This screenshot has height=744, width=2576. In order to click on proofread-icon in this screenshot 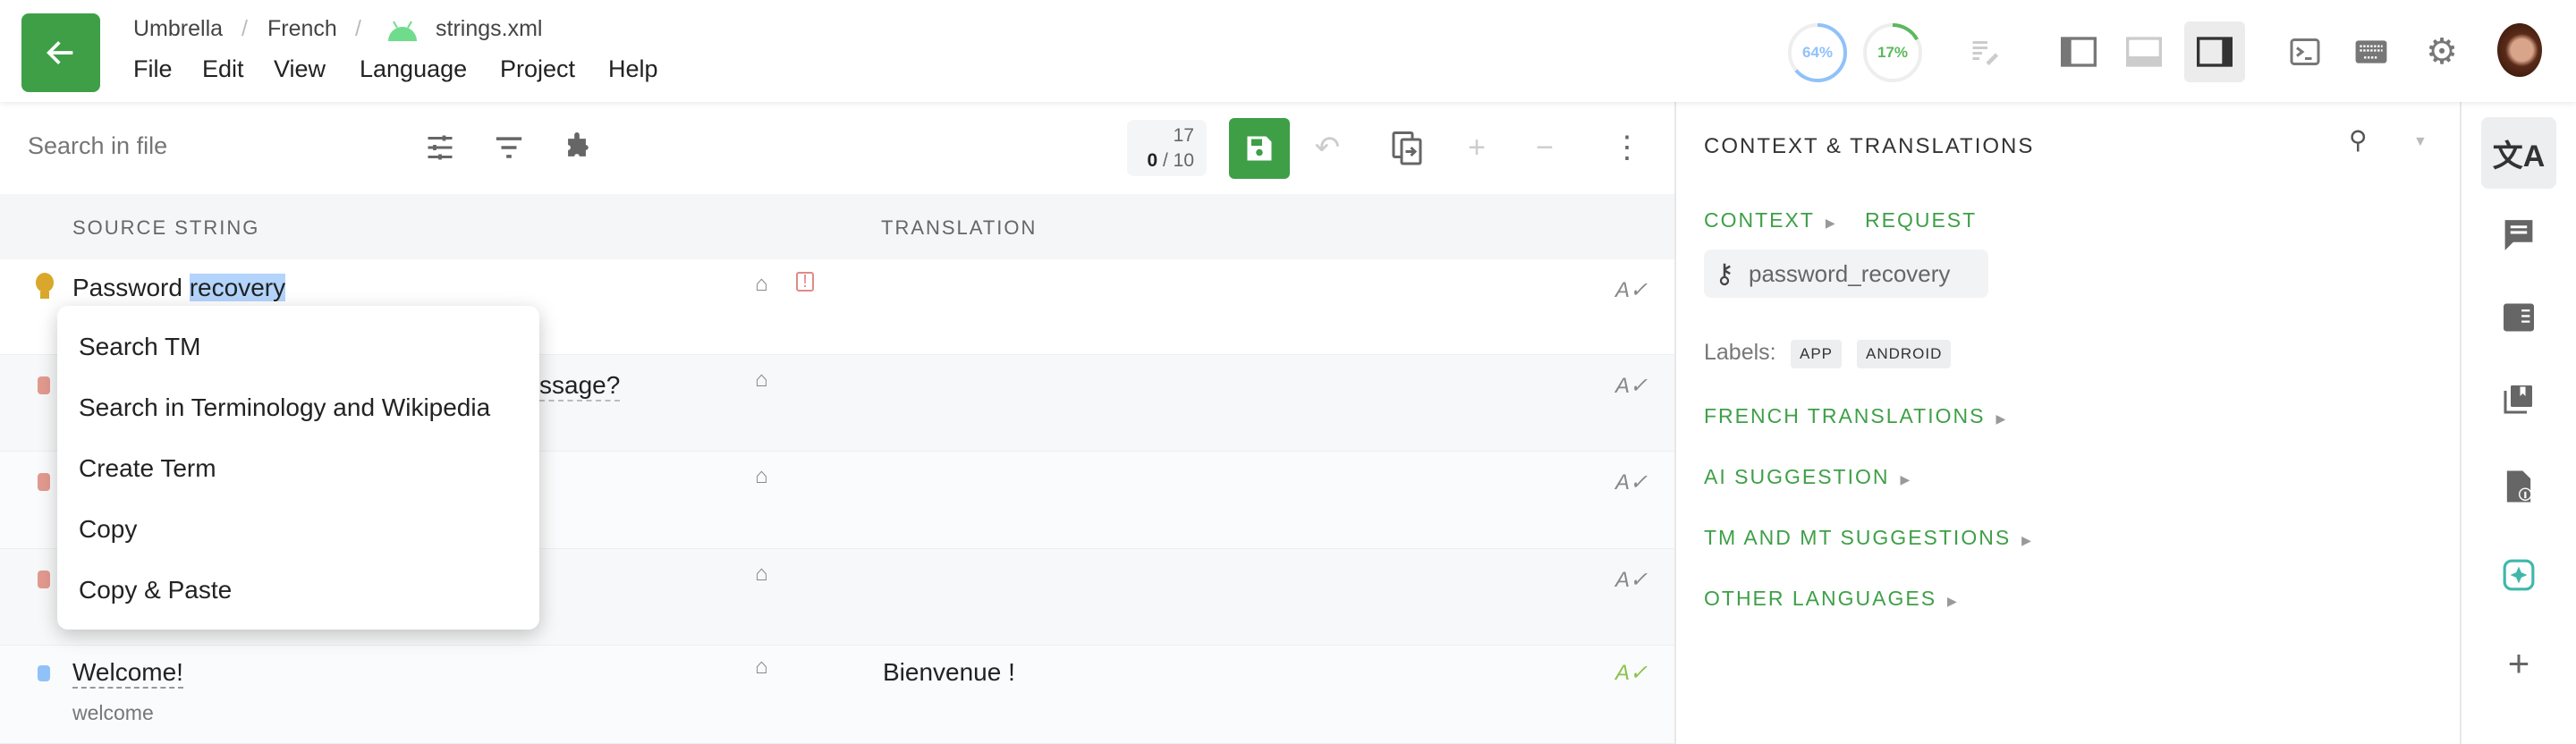, I will do `click(1984, 52)`.